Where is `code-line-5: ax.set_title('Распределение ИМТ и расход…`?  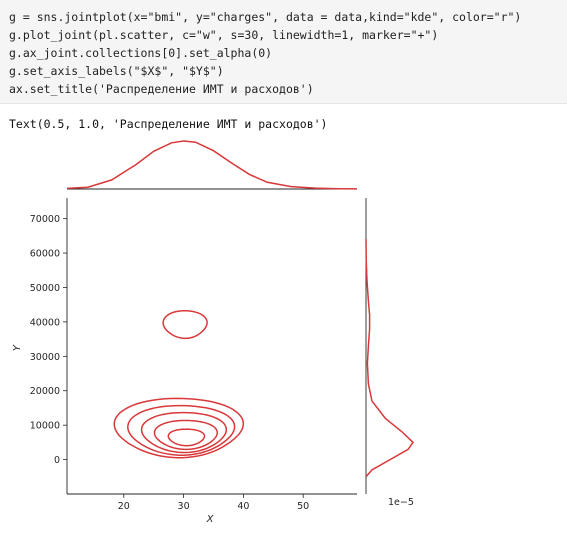 code-line-5: ax.set_title('Распределение ИМТ и расход… is located at coordinates (161, 89).